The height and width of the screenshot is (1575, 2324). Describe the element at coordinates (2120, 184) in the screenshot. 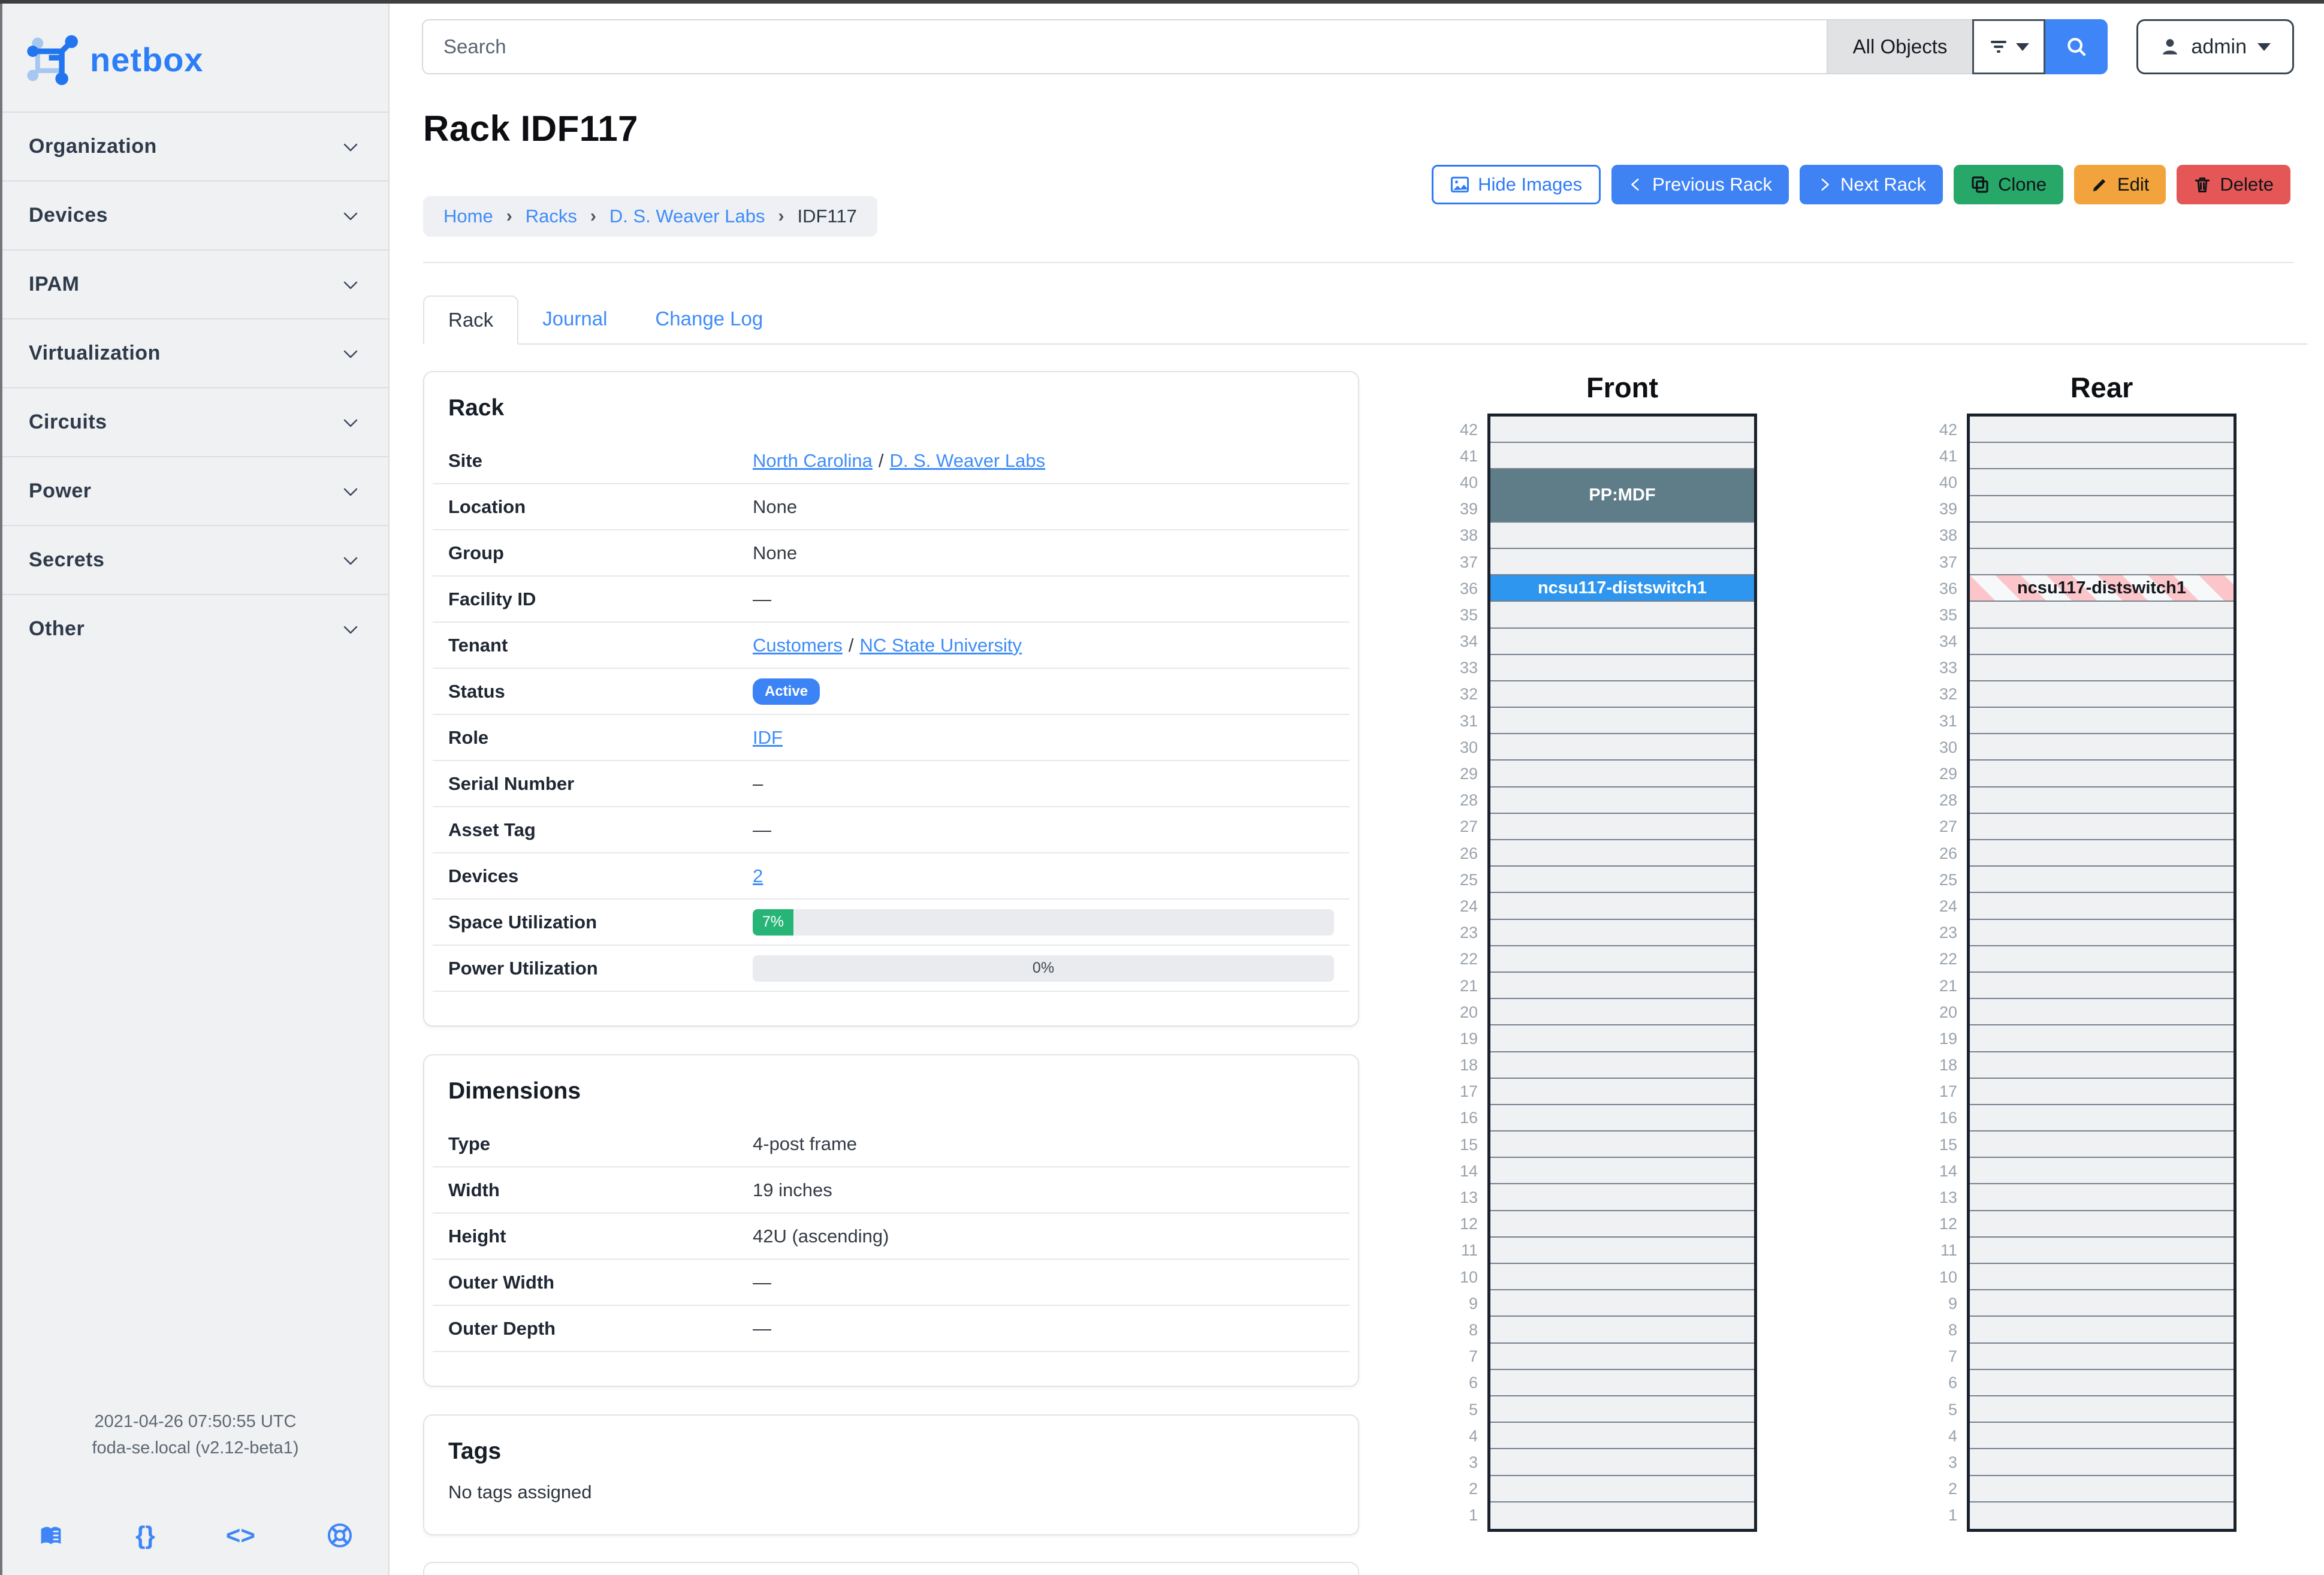

I see `edit-button: Edit` at that location.